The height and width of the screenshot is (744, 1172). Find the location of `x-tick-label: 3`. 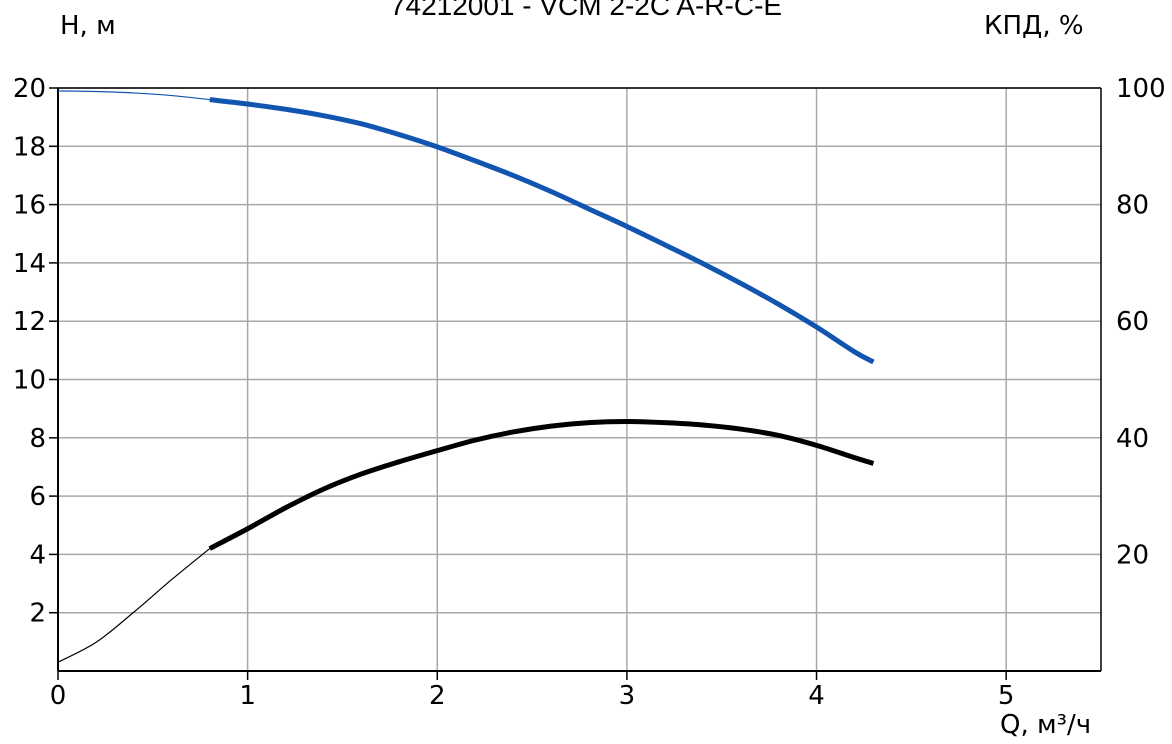

x-tick-label: 3 is located at coordinates (627, 696).